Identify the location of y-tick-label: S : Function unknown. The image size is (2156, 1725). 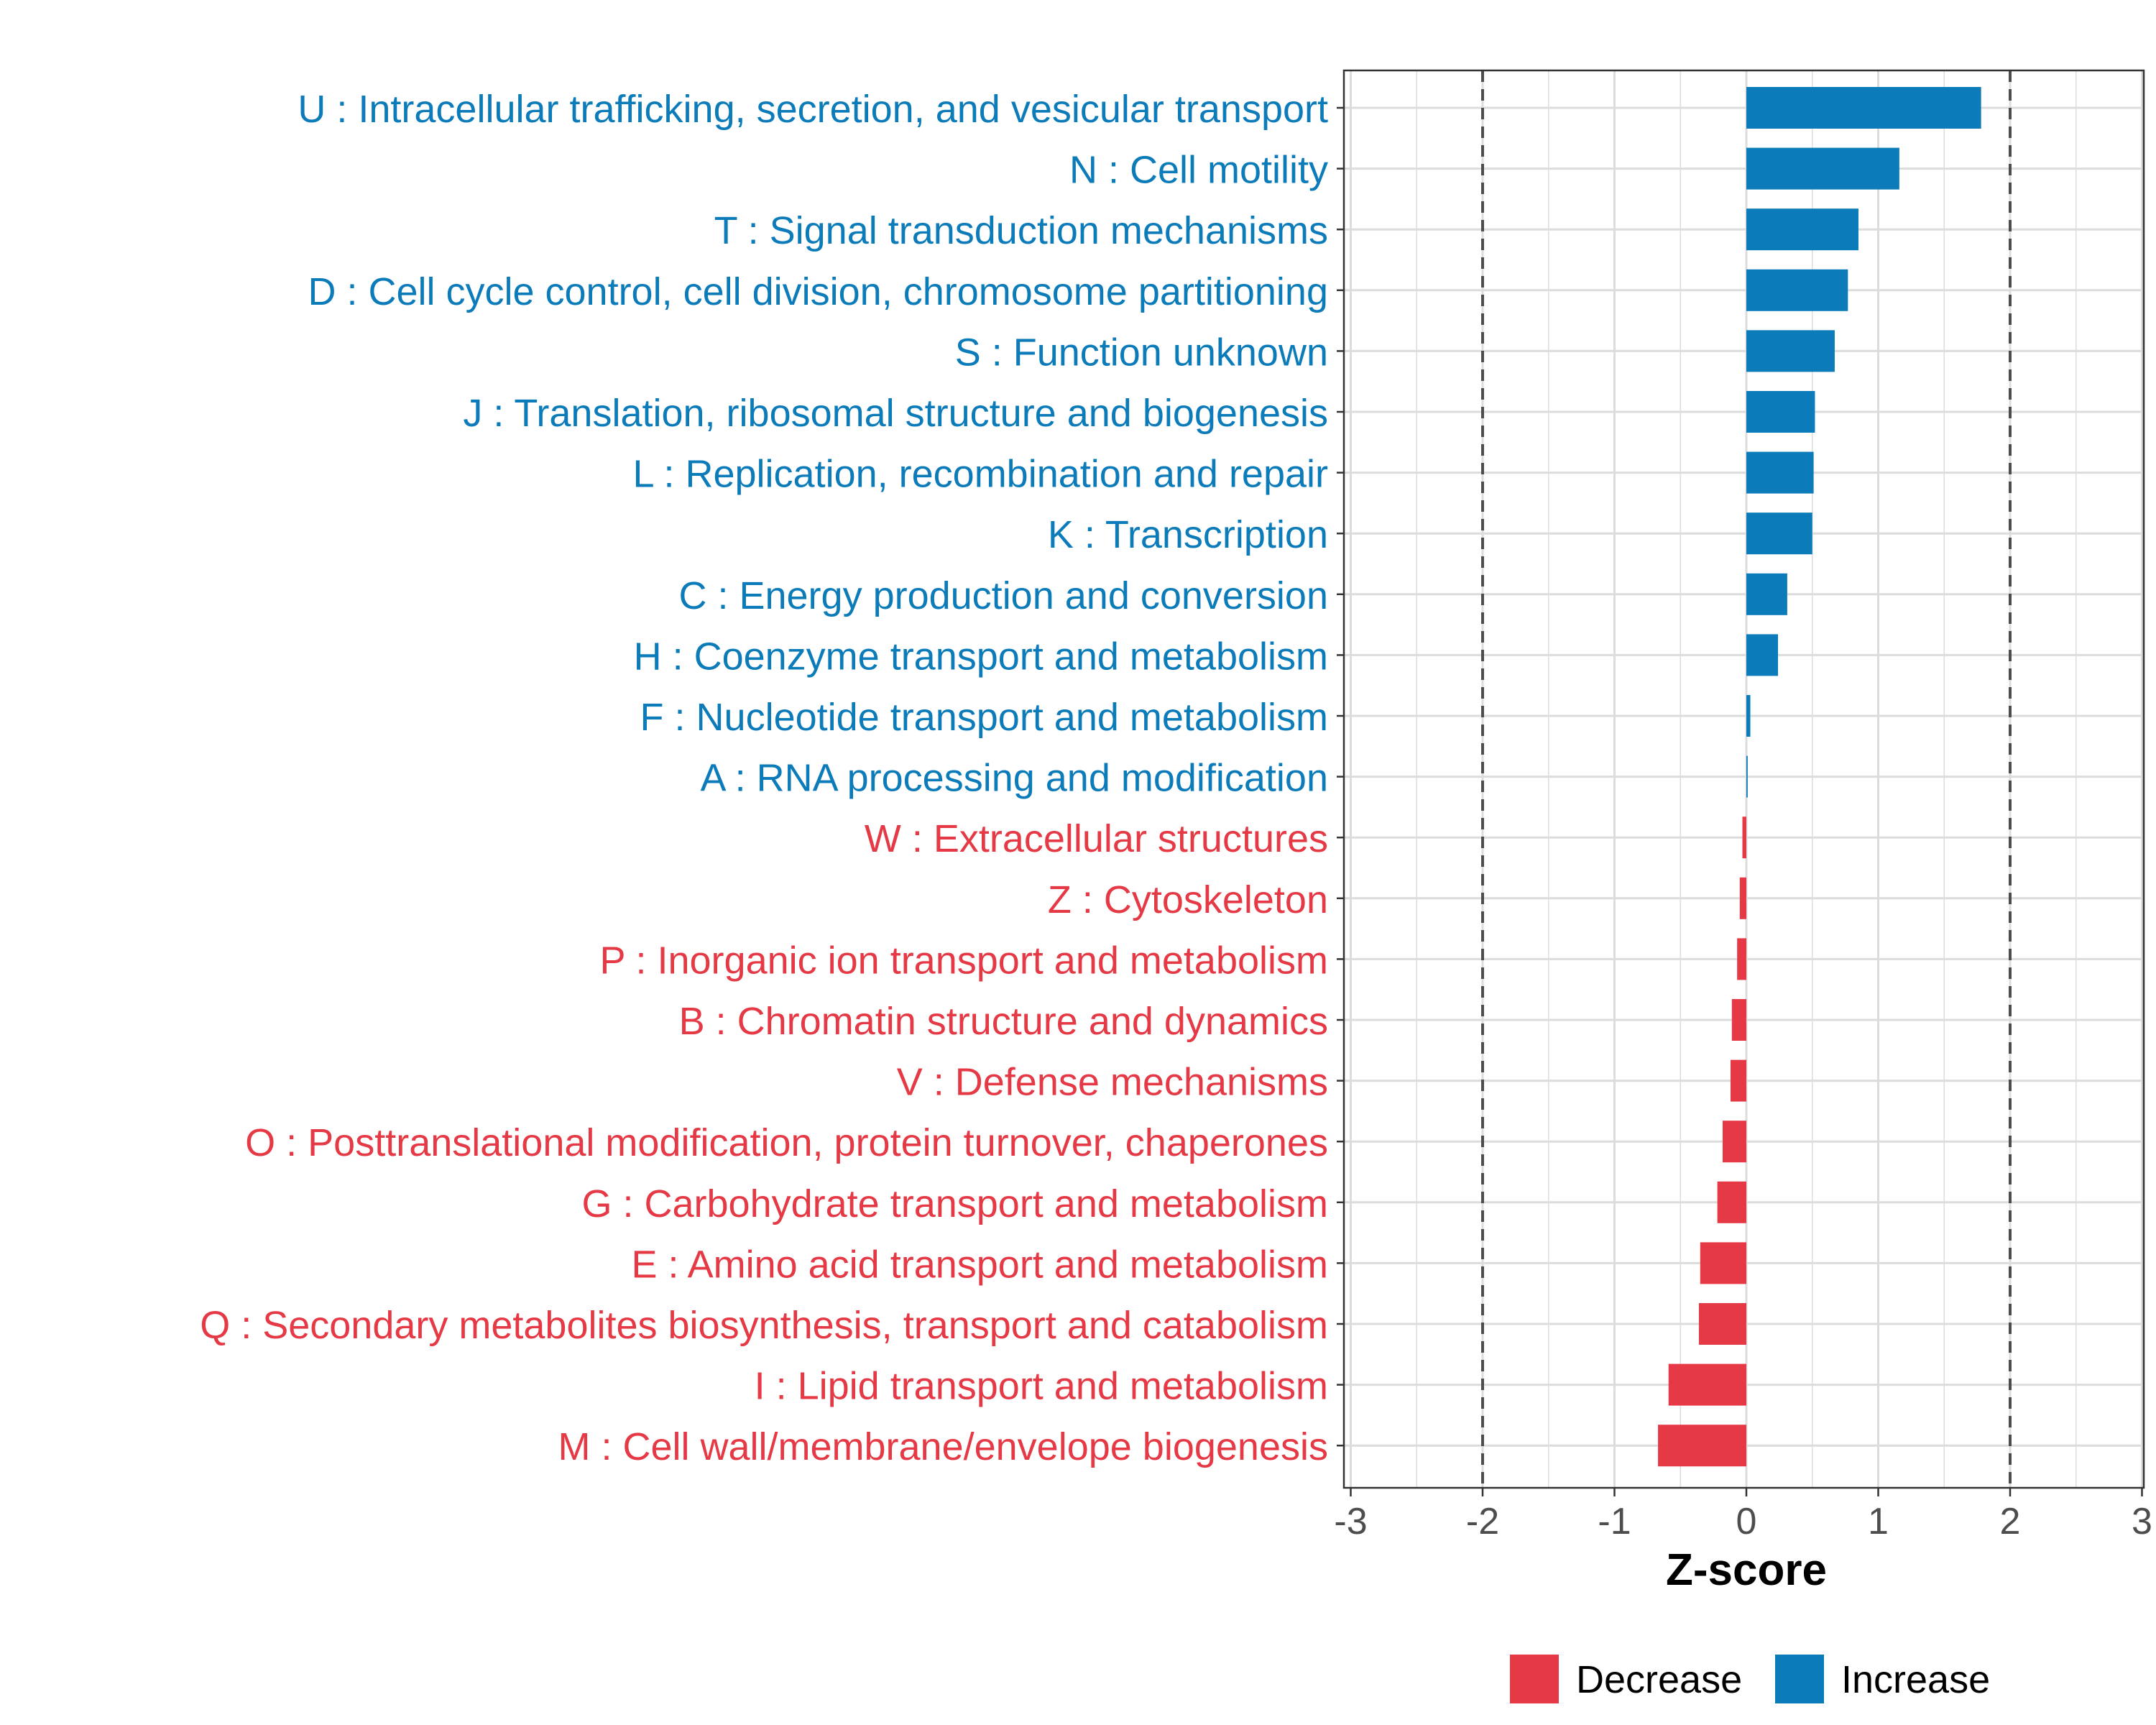
(1141, 352).